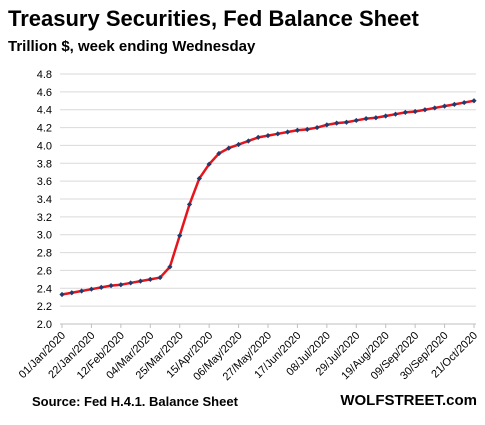 The height and width of the screenshot is (425, 485). I want to click on y-tick-label: 2.6, so click(44, 271).